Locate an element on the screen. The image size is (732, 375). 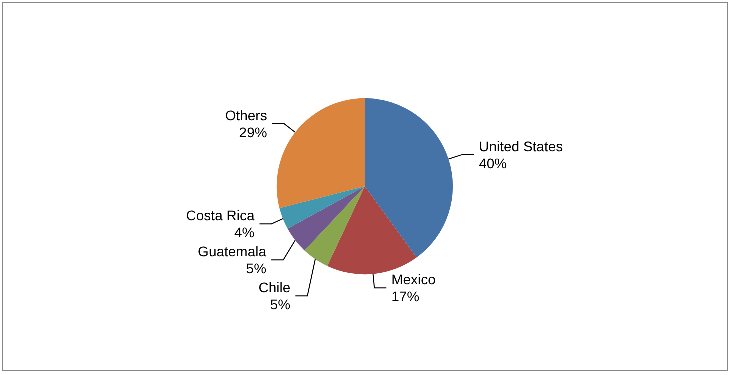
data-label: 29% is located at coordinates (253, 132).